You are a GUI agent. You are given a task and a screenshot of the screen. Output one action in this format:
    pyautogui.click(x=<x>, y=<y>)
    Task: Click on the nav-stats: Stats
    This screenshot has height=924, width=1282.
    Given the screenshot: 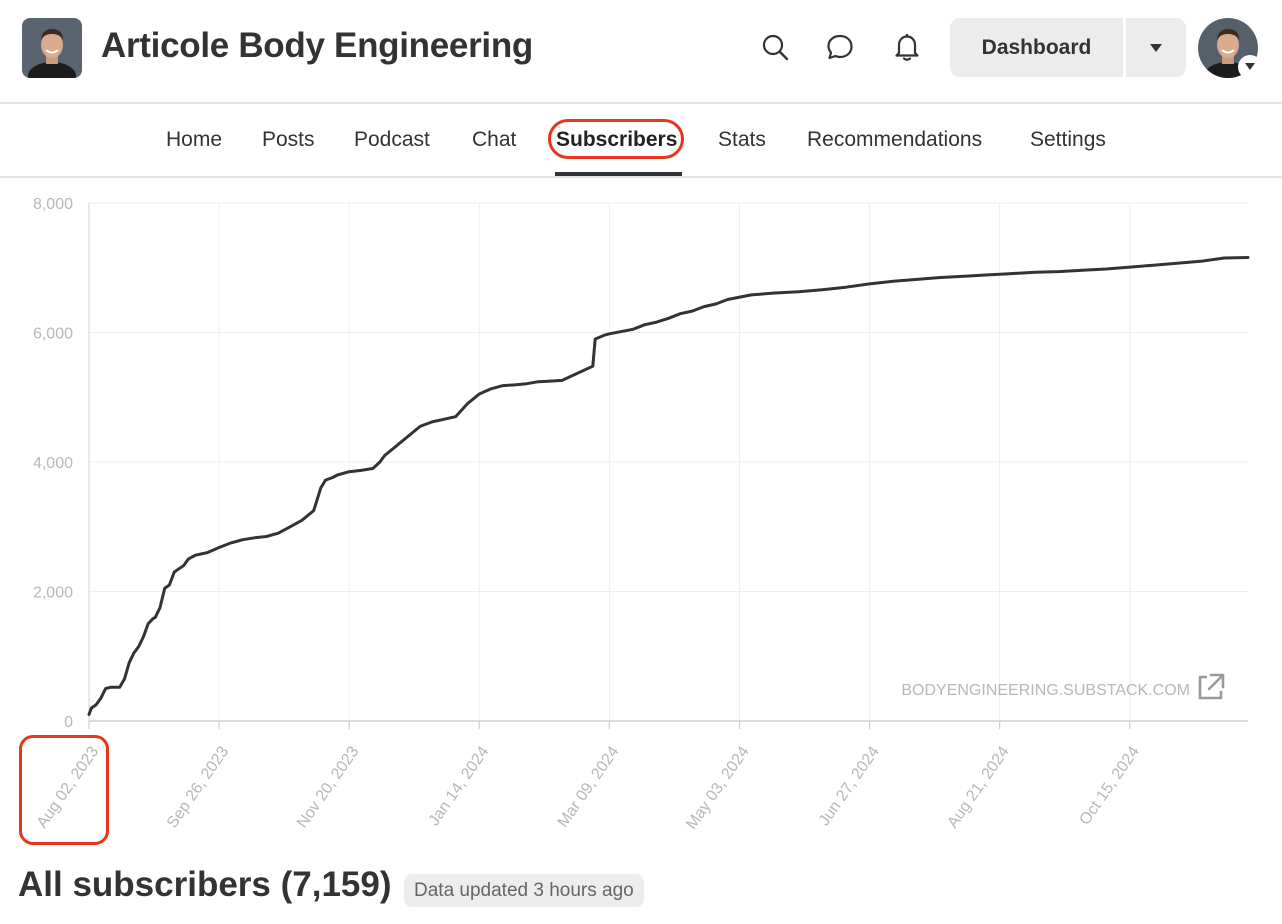 What is the action you would take?
    pyautogui.click(x=742, y=139)
    